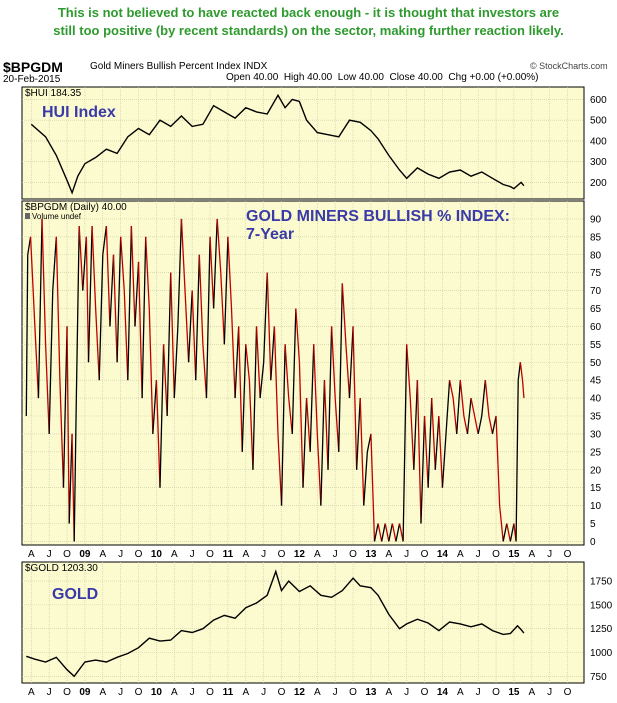 Image resolution: width=617 pixels, height=703 pixels. I want to click on gold-series-line, so click(275, 623).